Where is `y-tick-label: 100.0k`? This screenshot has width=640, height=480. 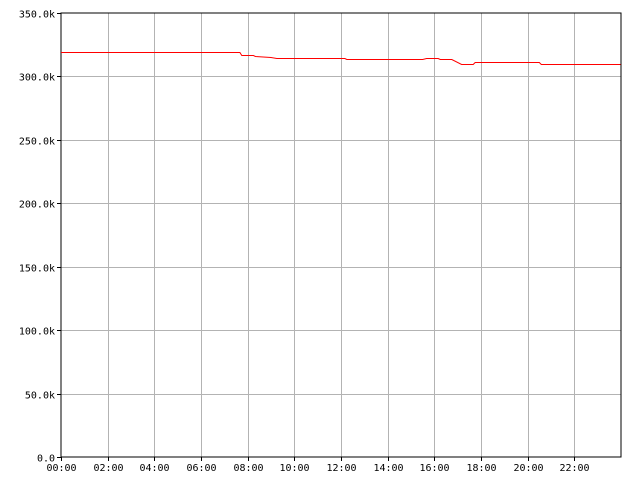
y-tick-label: 100.0k is located at coordinates (37, 332).